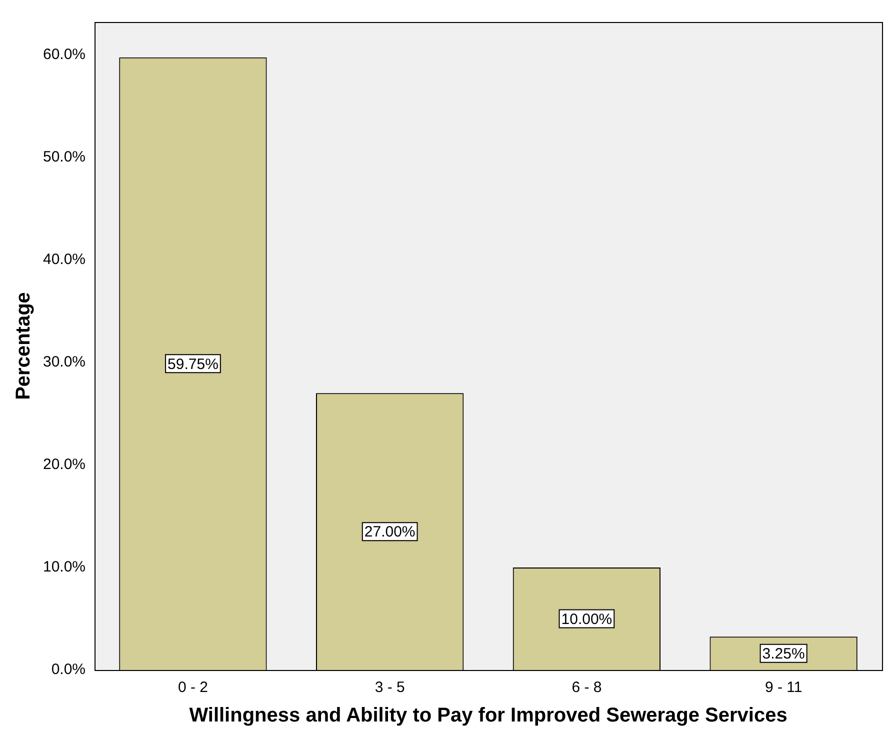 Image resolution: width=892 pixels, height=740 pixels. What do you see at coordinates (783, 687) in the screenshot?
I see `x-tick-label: 9 - 11` at bounding box center [783, 687].